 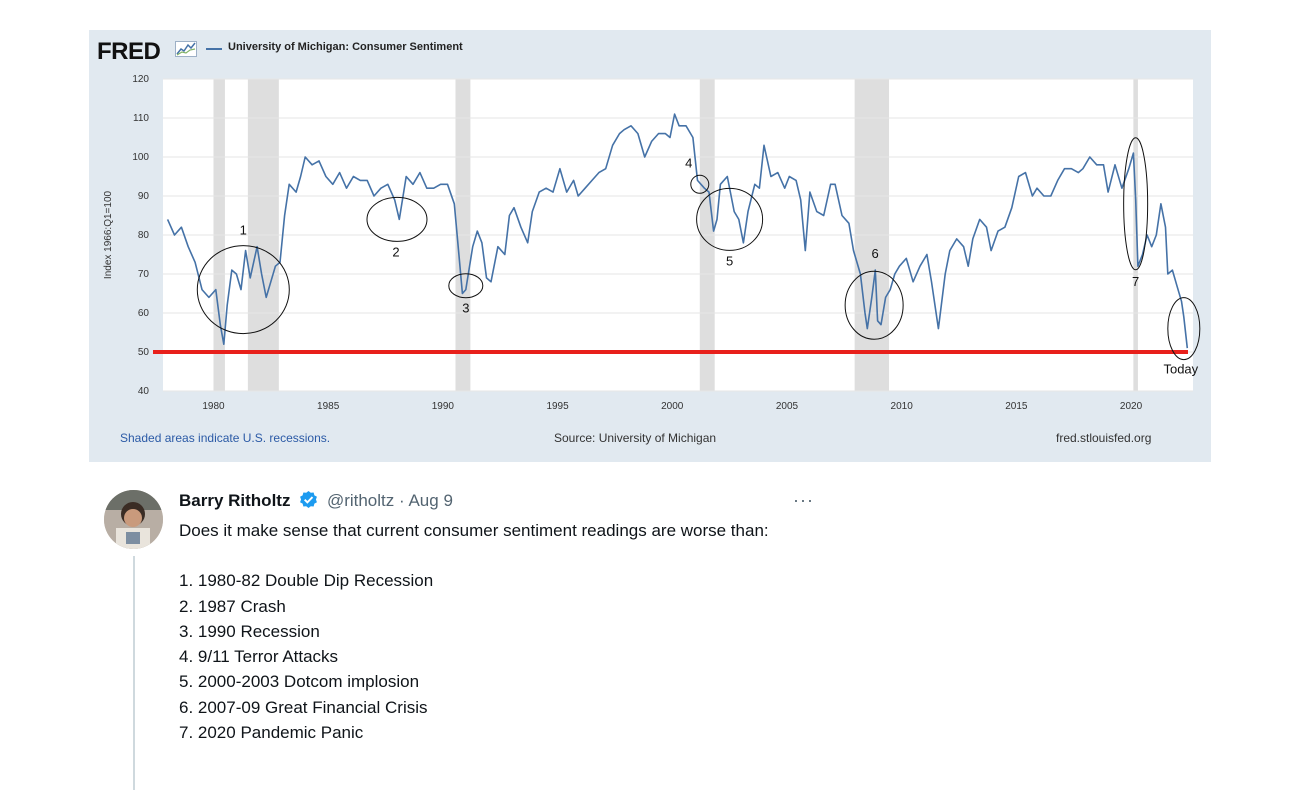 I want to click on annotation-label: 1, so click(x=243, y=230).